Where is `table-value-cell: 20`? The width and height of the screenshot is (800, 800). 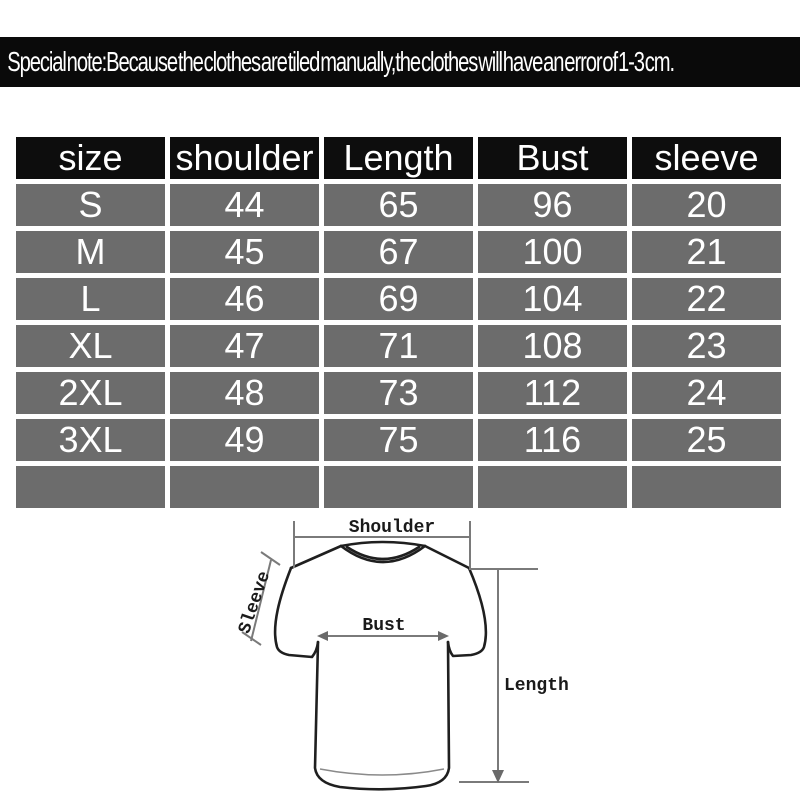 table-value-cell: 20 is located at coordinates (706, 205).